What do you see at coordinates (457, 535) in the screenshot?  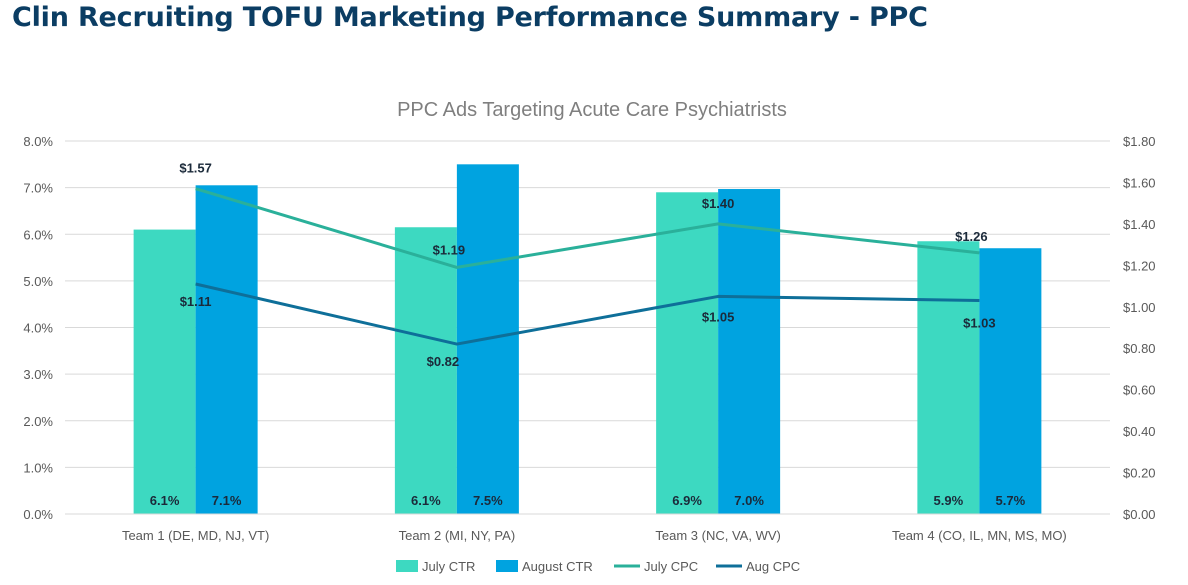 I see `category-label: Team 2 (MI, NY, PA)` at bounding box center [457, 535].